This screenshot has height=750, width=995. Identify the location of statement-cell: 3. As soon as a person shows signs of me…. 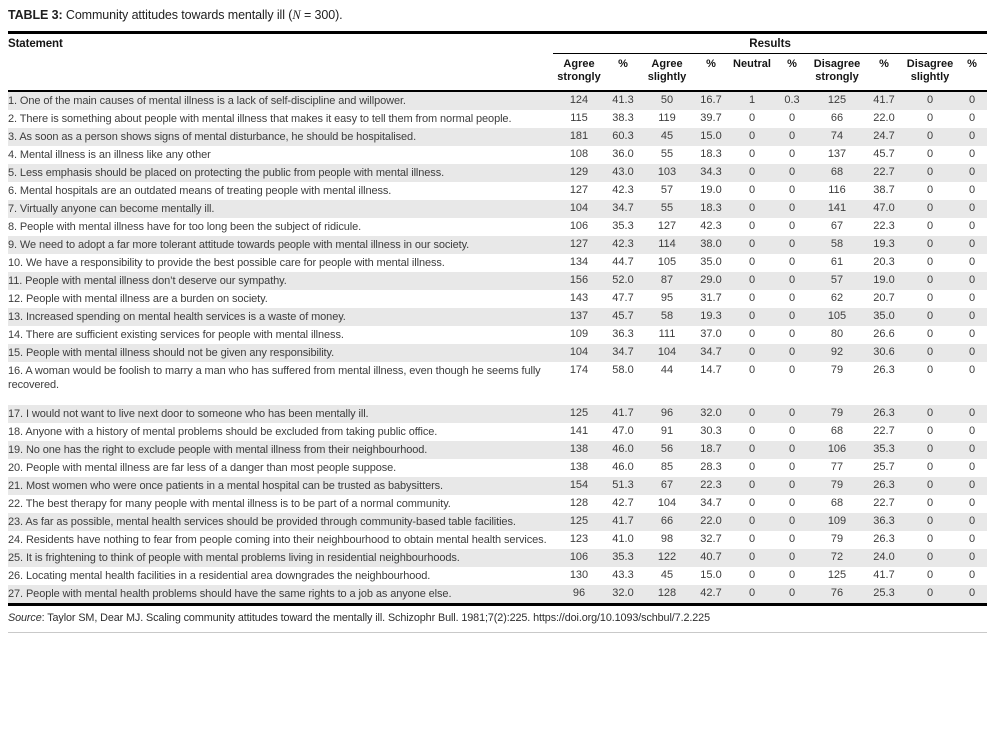
(212, 137).